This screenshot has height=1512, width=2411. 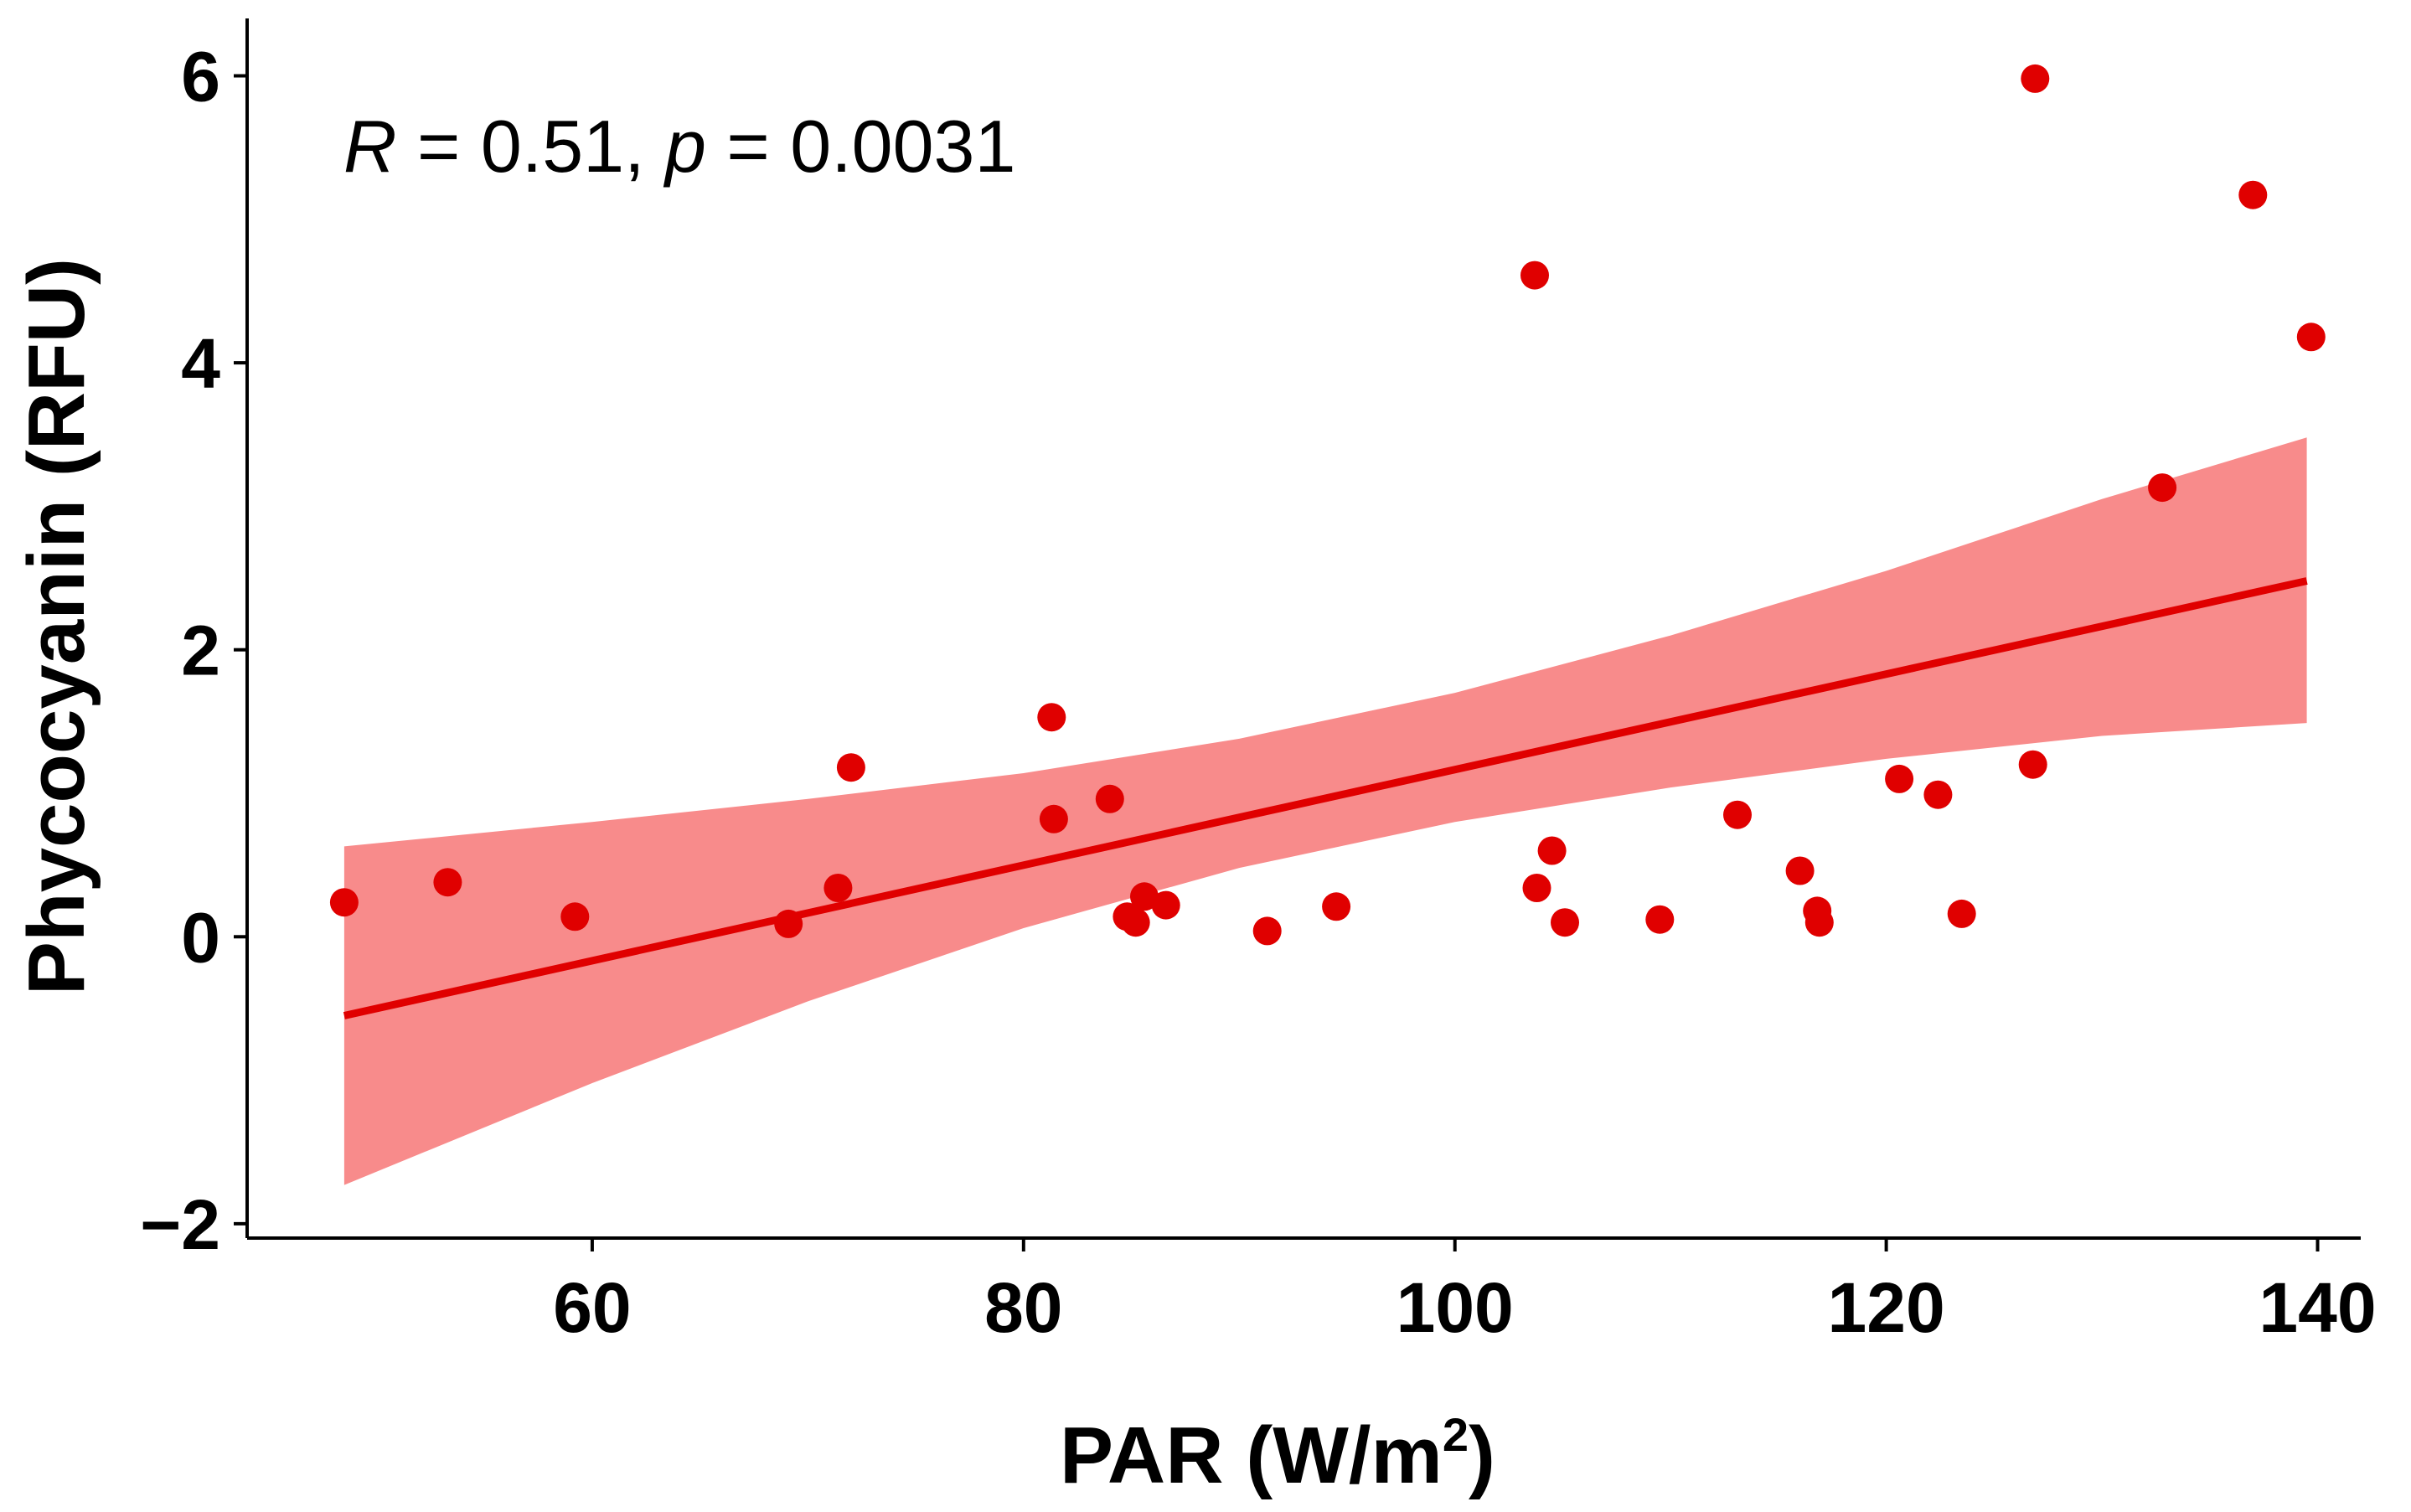 I want to click on x-axis-ticks: 60 80 100 120 140, so click(x=1465, y=1292).